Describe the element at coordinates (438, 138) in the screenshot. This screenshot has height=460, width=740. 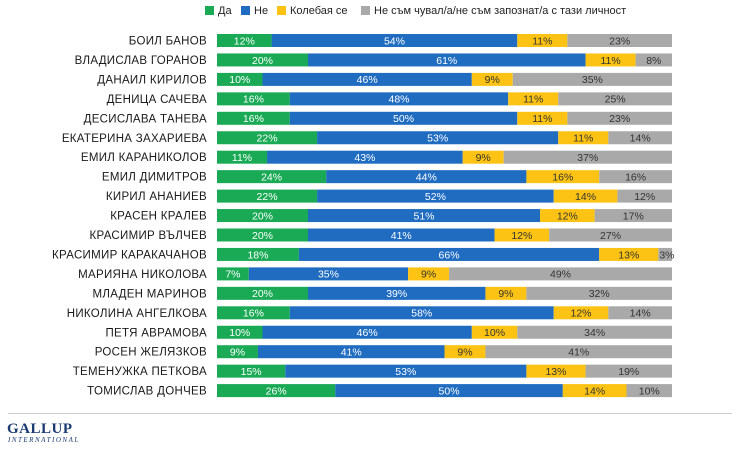
I see `bar-segment-не-5` at that location.